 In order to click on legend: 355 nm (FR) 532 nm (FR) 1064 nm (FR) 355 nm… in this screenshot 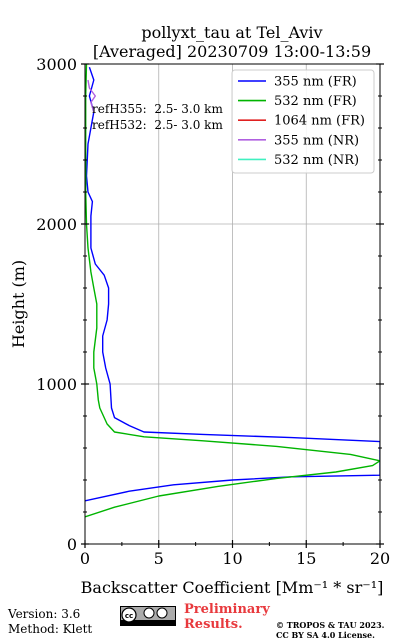, I will do `click(303, 121)`.